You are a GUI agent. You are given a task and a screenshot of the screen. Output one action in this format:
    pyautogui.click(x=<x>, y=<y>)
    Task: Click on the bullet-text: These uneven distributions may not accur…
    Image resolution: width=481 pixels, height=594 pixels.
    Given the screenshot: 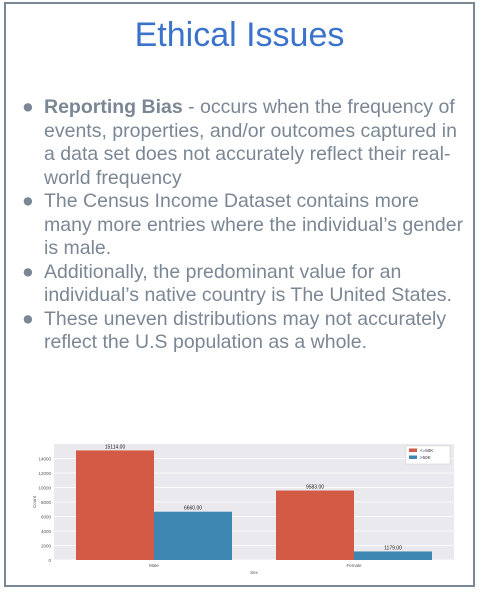 What is the action you would take?
    pyautogui.click(x=245, y=330)
    